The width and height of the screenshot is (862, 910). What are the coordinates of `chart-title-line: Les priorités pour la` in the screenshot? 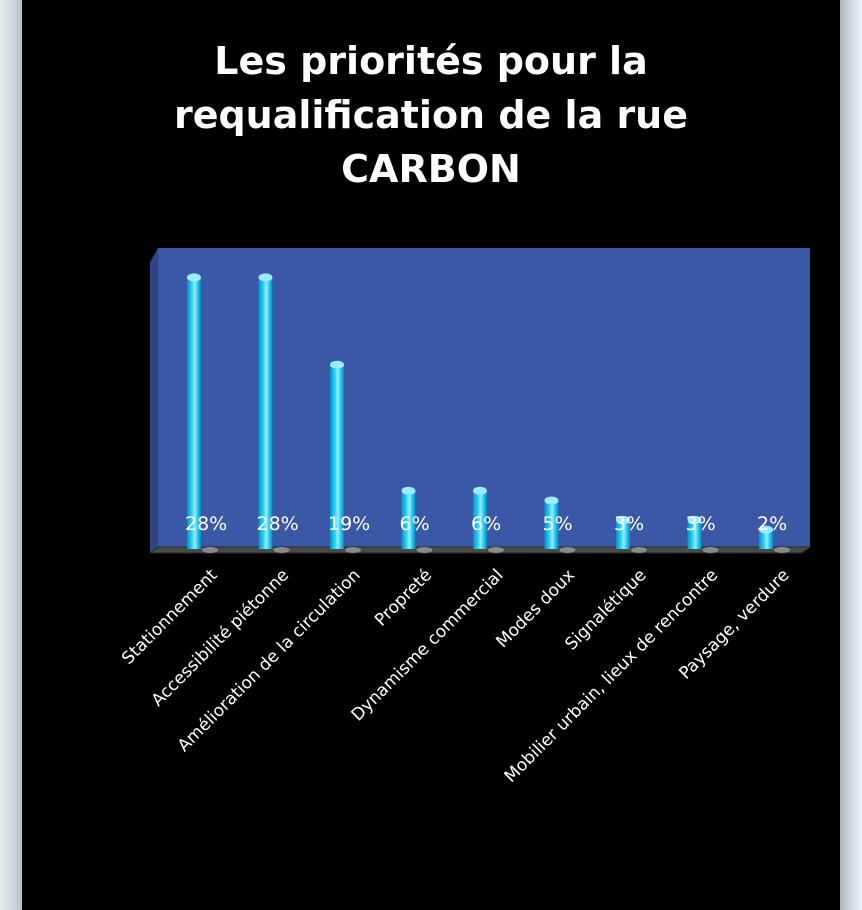 It's located at (431, 61).